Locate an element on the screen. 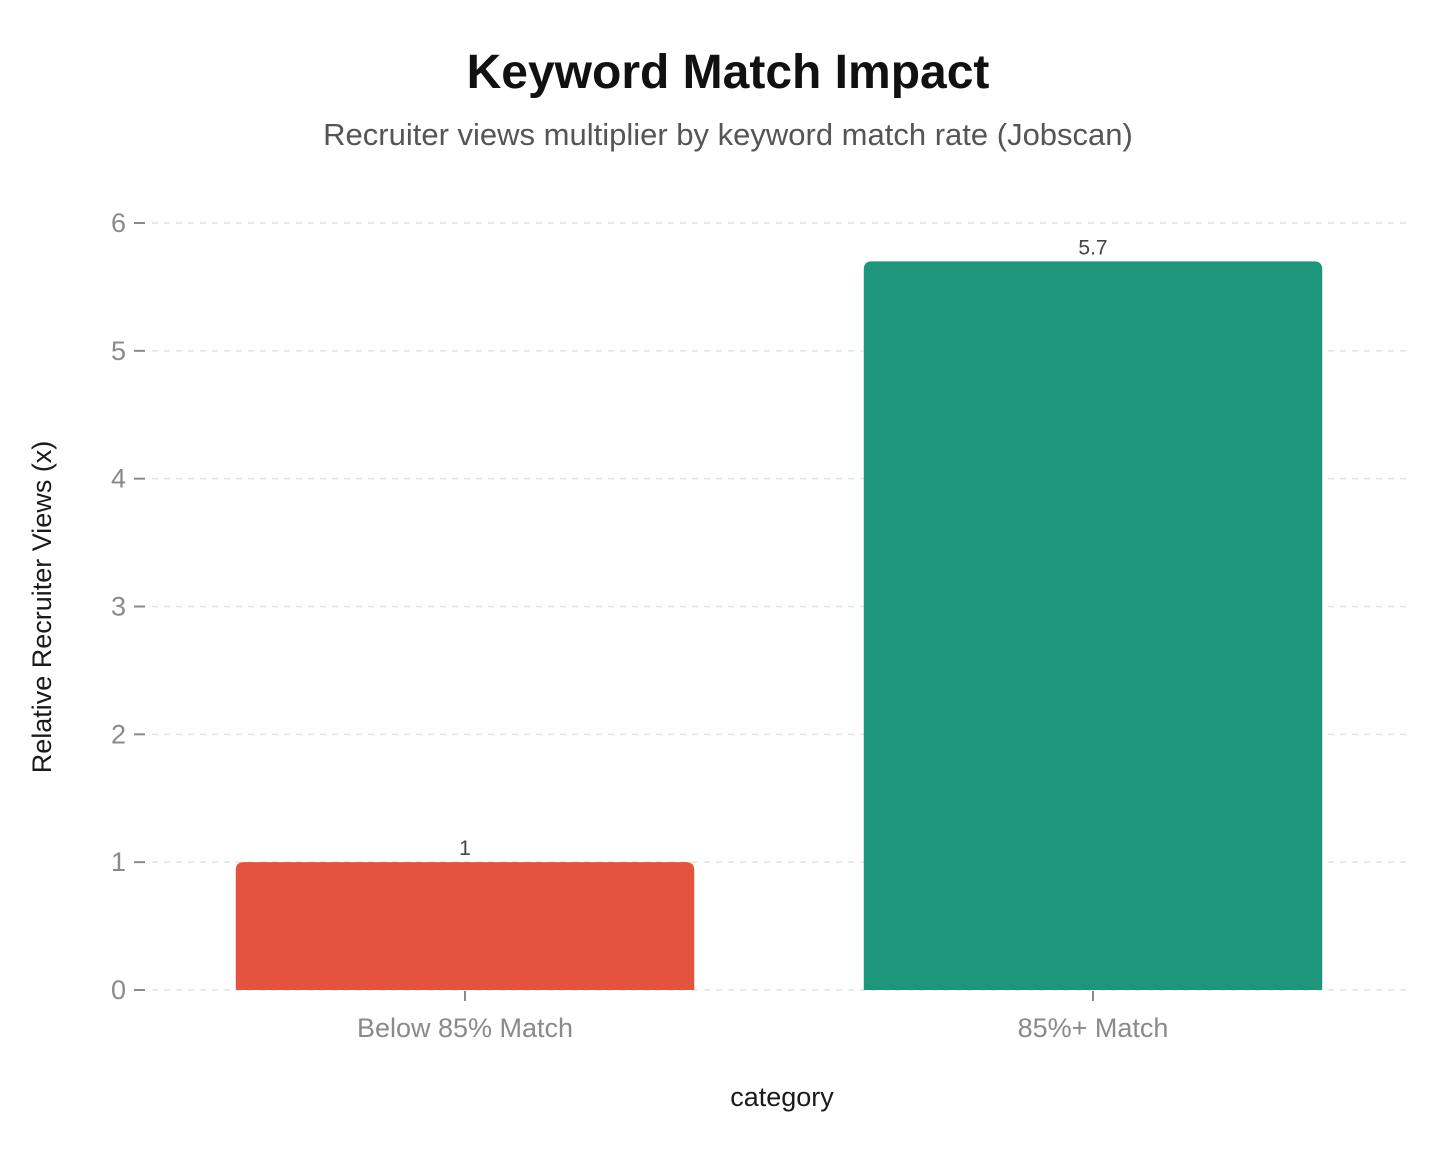 The image size is (1456, 1156). x-tick-label: Below 85% Match is located at coordinates (465, 1028).